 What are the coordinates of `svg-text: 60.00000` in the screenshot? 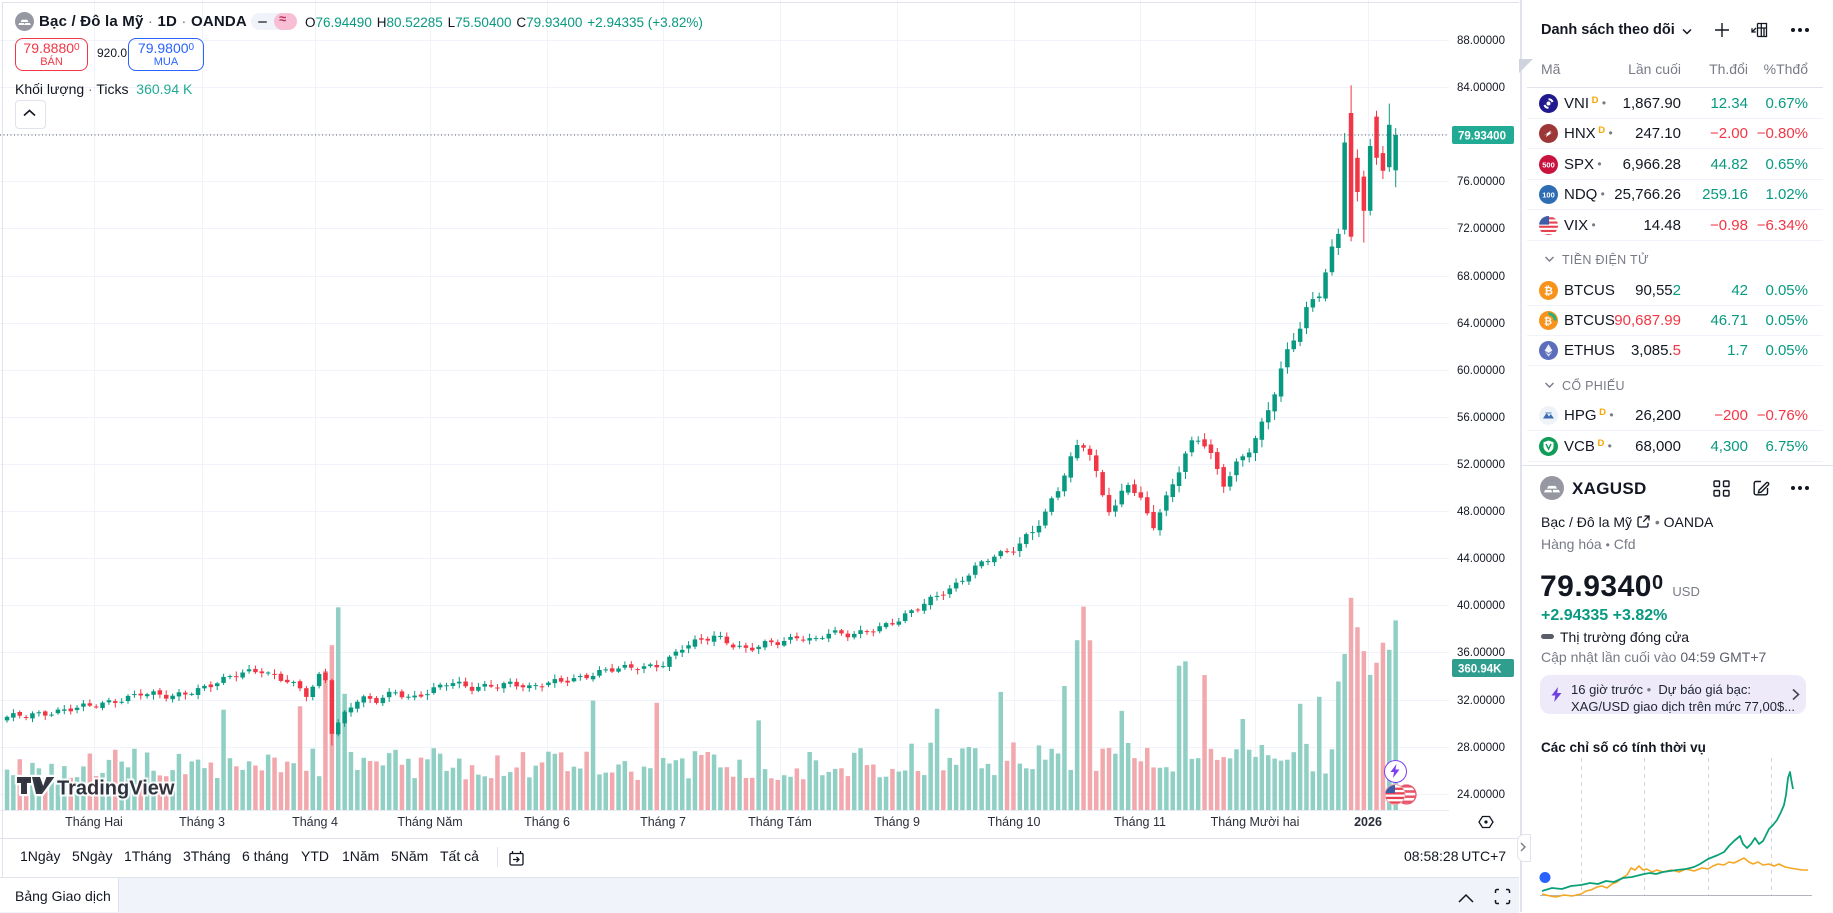 It's located at (1481, 371).